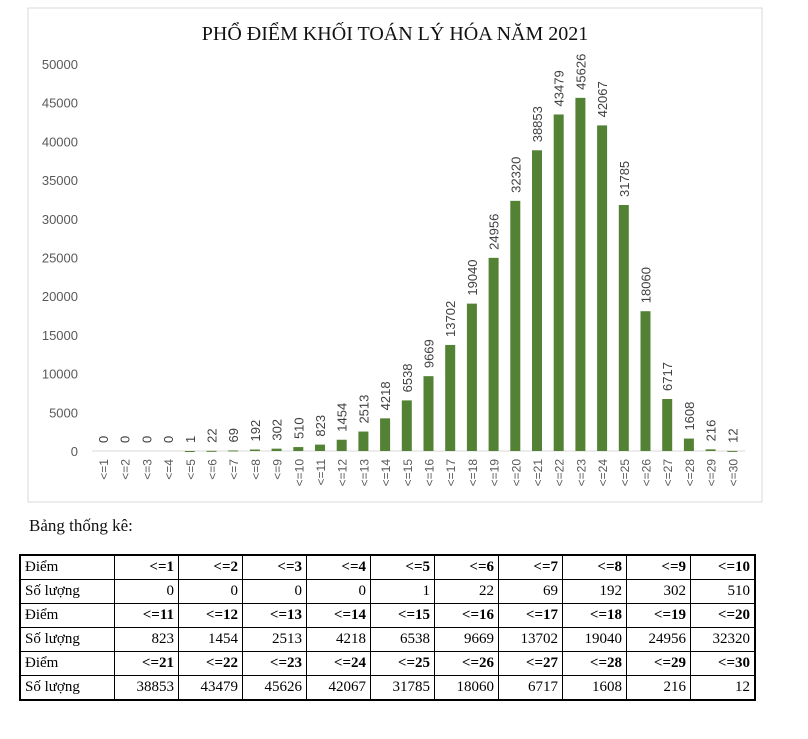 Image resolution: width=808 pixels, height=739 pixels. What do you see at coordinates (473, 473) in the screenshot?
I see `x-tick-label: <=18` at bounding box center [473, 473].